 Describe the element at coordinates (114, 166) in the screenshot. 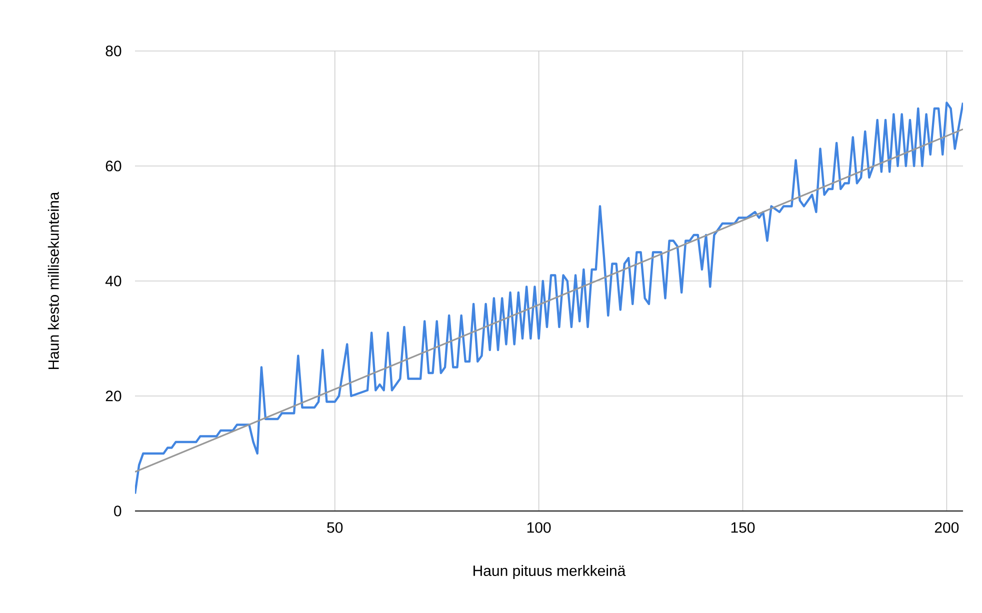

I see `y-tick-label: 60` at that location.